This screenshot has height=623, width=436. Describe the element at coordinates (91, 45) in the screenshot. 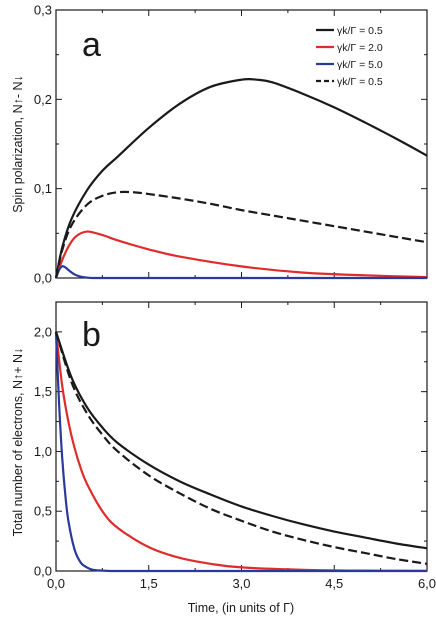

I see `panel-a-letter: a` at that location.